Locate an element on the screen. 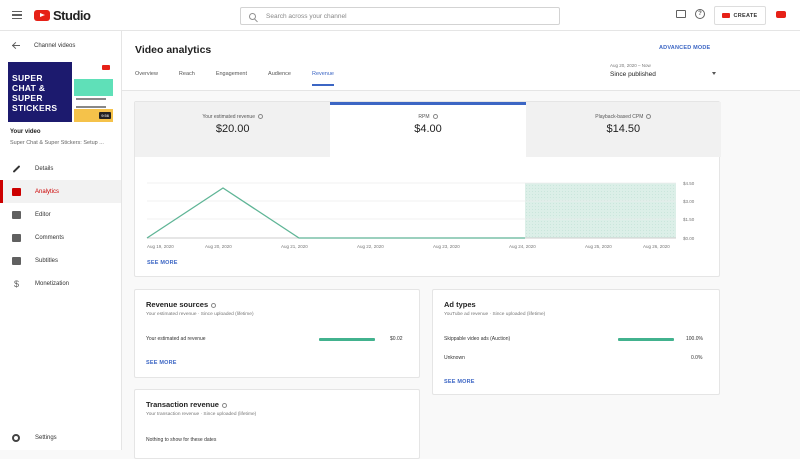  video-thumbnail: SUPER CHAT & SUPER STICKERS 9:56 is located at coordinates (60, 92).